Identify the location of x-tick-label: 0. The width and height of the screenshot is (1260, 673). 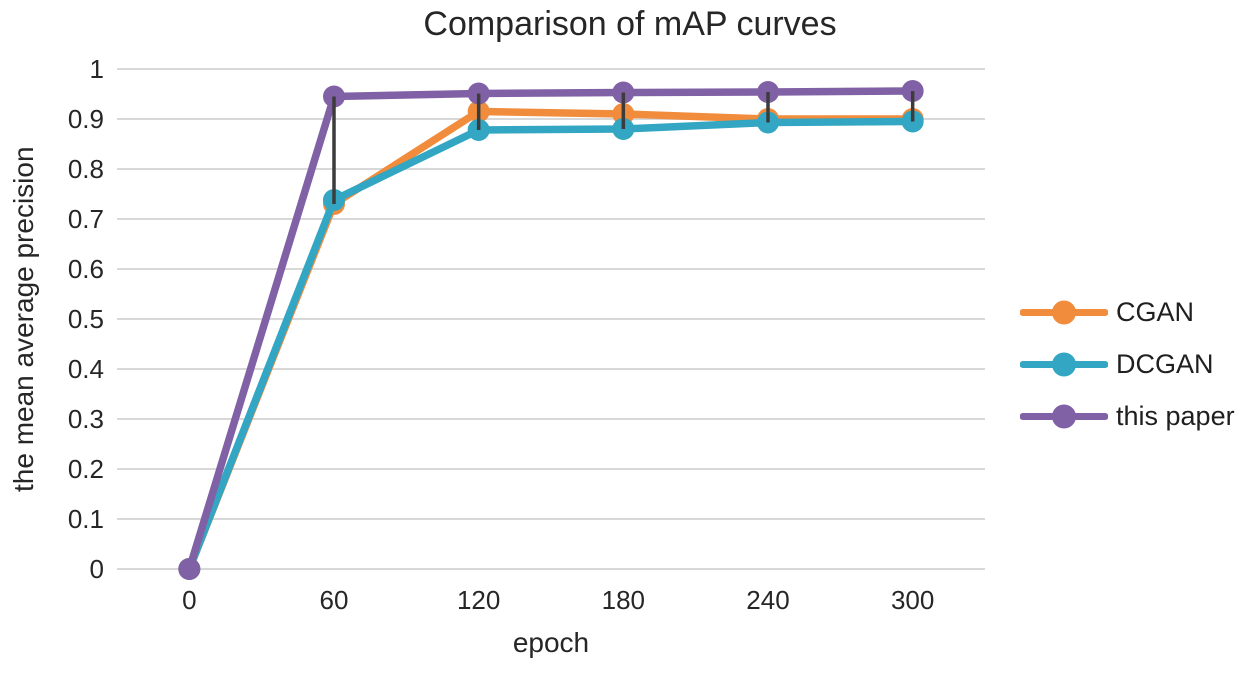
(189, 600).